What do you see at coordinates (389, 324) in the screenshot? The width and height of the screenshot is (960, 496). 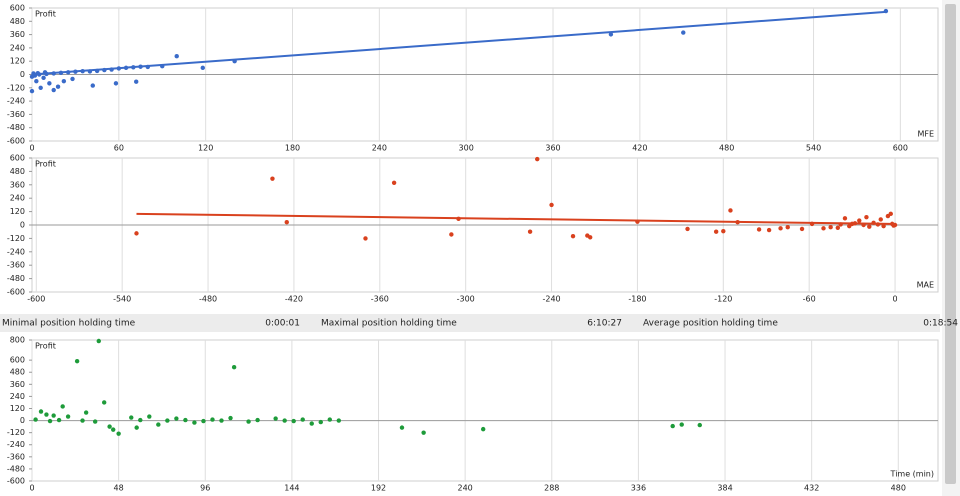 I see `stat-label: Maximal position holding time` at bounding box center [389, 324].